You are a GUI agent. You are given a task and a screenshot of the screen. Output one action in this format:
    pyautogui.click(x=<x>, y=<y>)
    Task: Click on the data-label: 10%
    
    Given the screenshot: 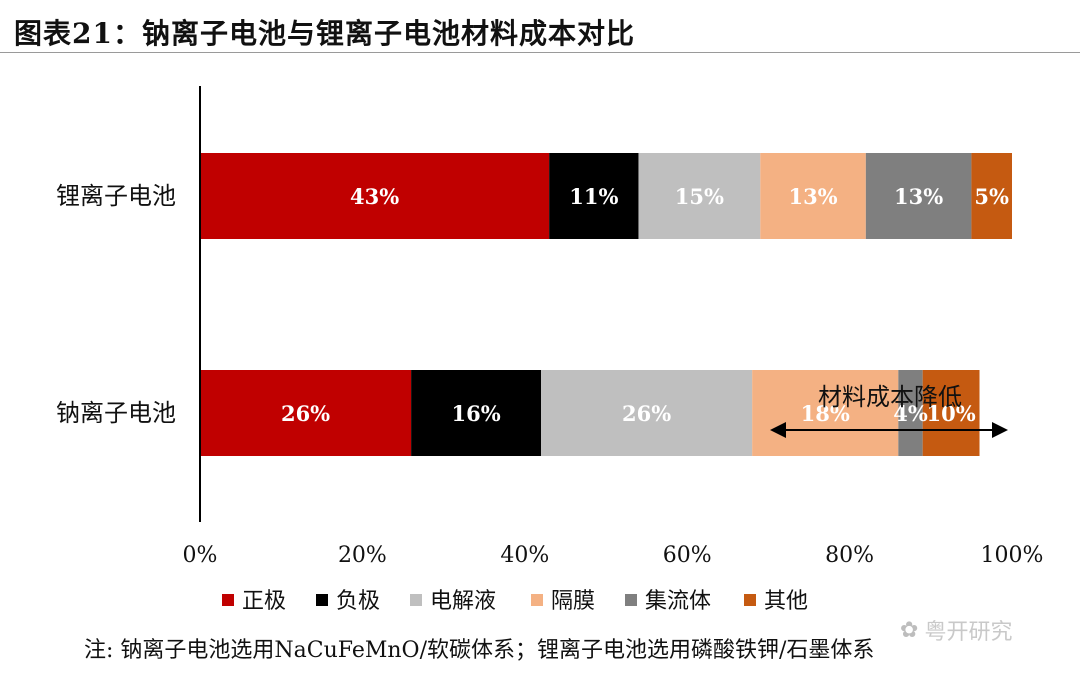 What is the action you would take?
    pyautogui.click(x=951, y=413)
    